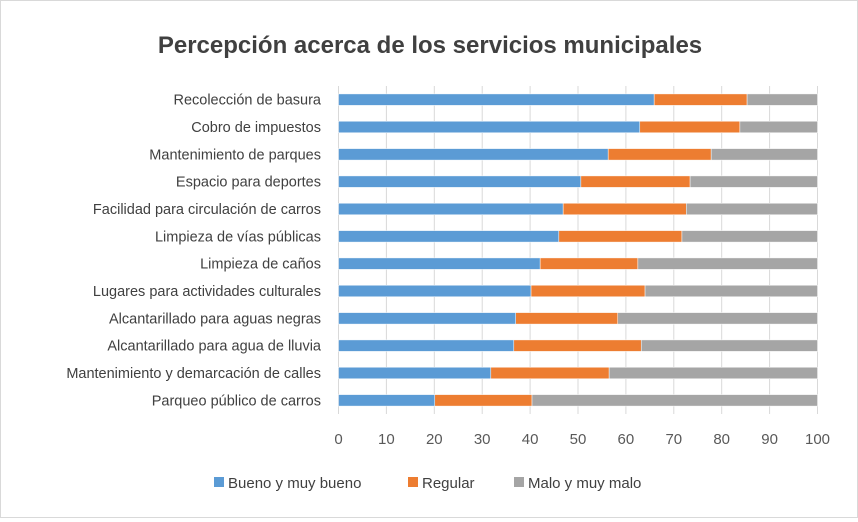 This screenshot has width=858, height=522. What do you see at coordinates (207, 210) in the screenshot?
I see `category-label: Facilidad para circulación de carros` at bounding box center [207, 210].